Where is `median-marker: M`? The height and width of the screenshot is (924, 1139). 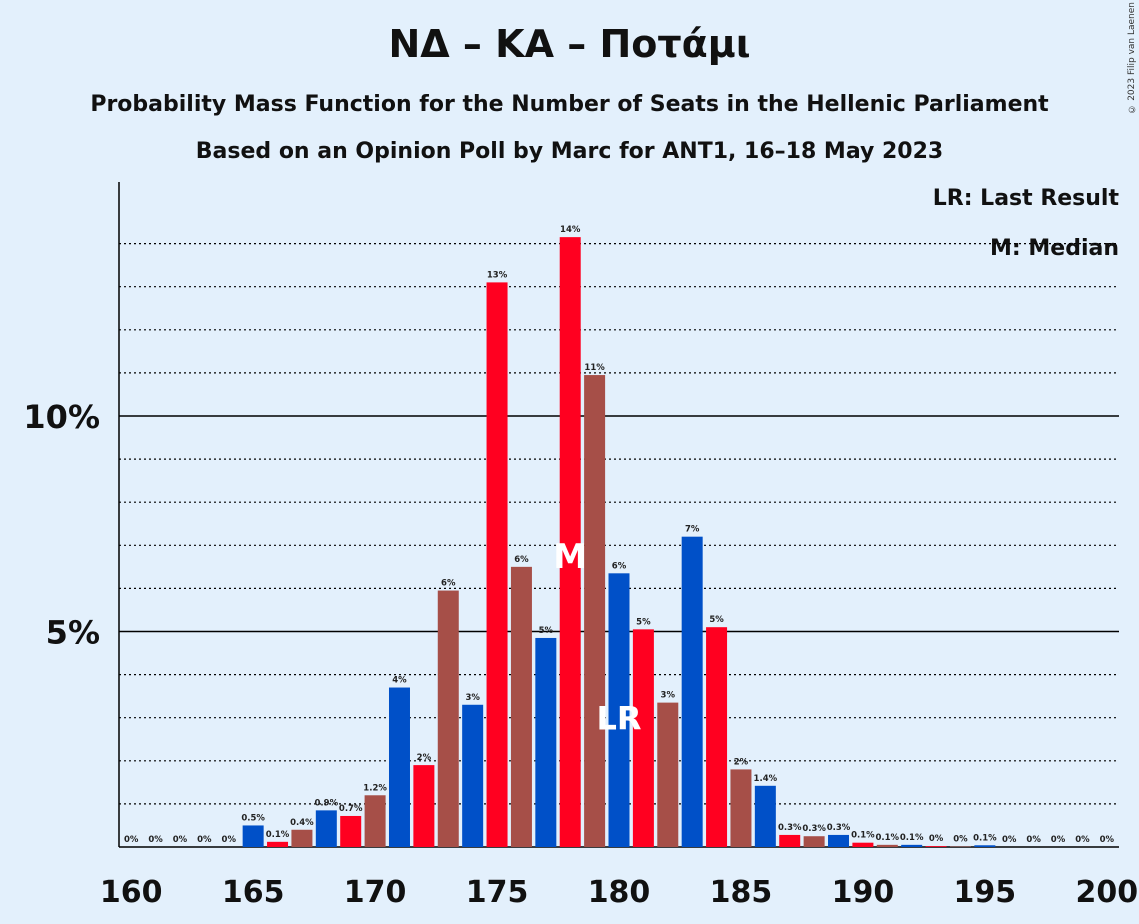
median-marker: M is located at coordinates (570, 557).